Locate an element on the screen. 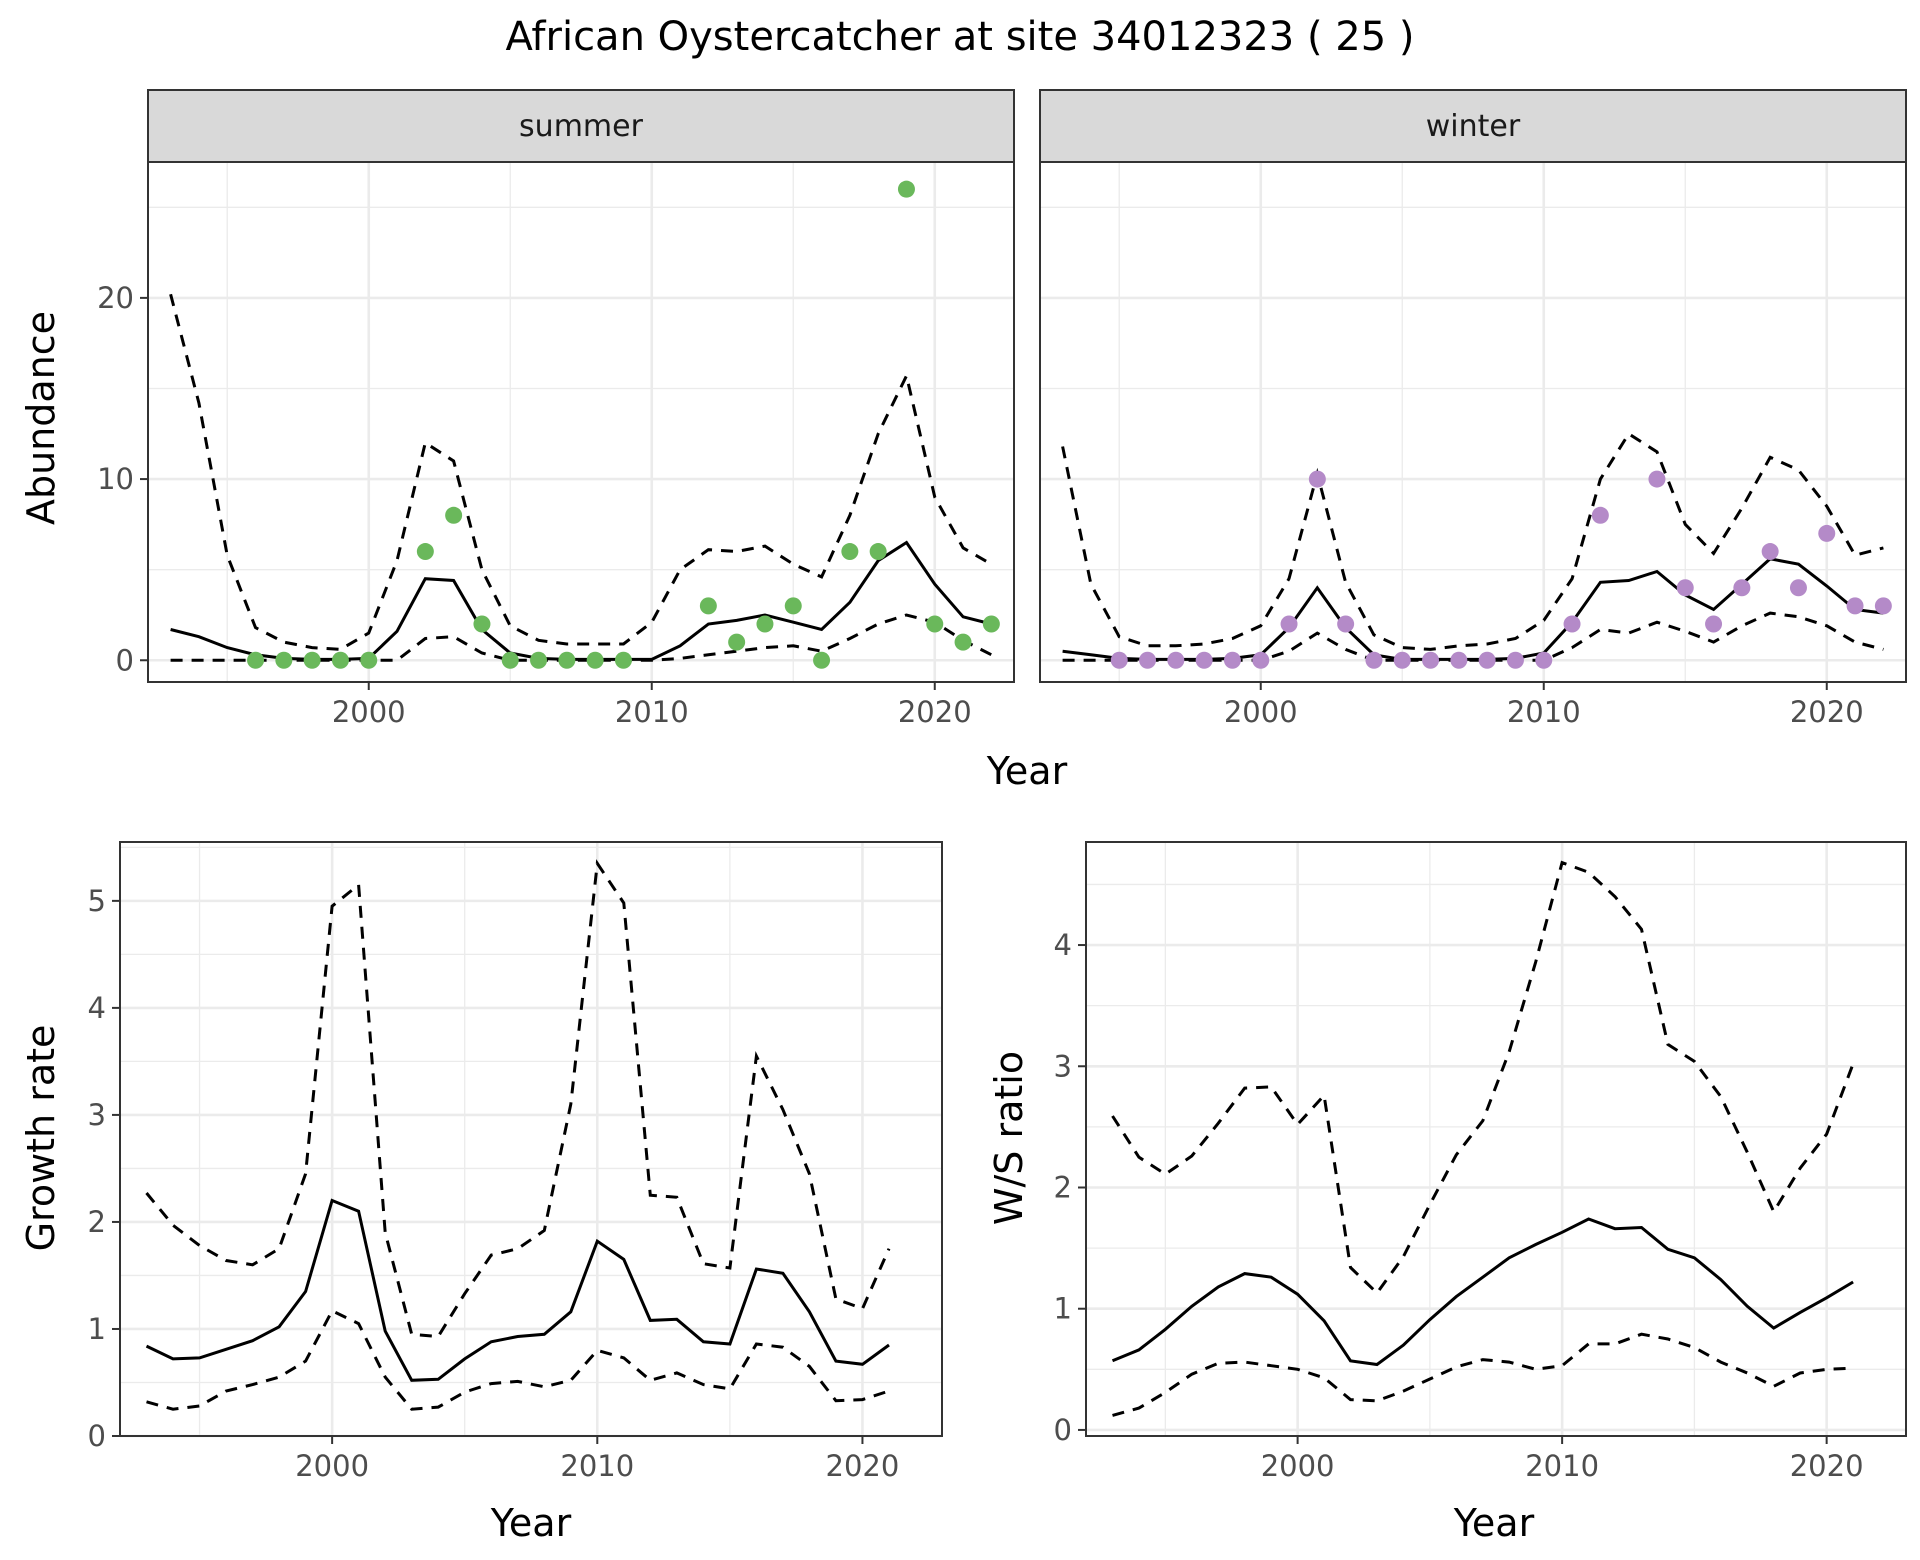 Image resolution: width=1920 pixels, height=1560 pixels. summer-x-tick-label: 2000 is located at coordinates (369, 712).